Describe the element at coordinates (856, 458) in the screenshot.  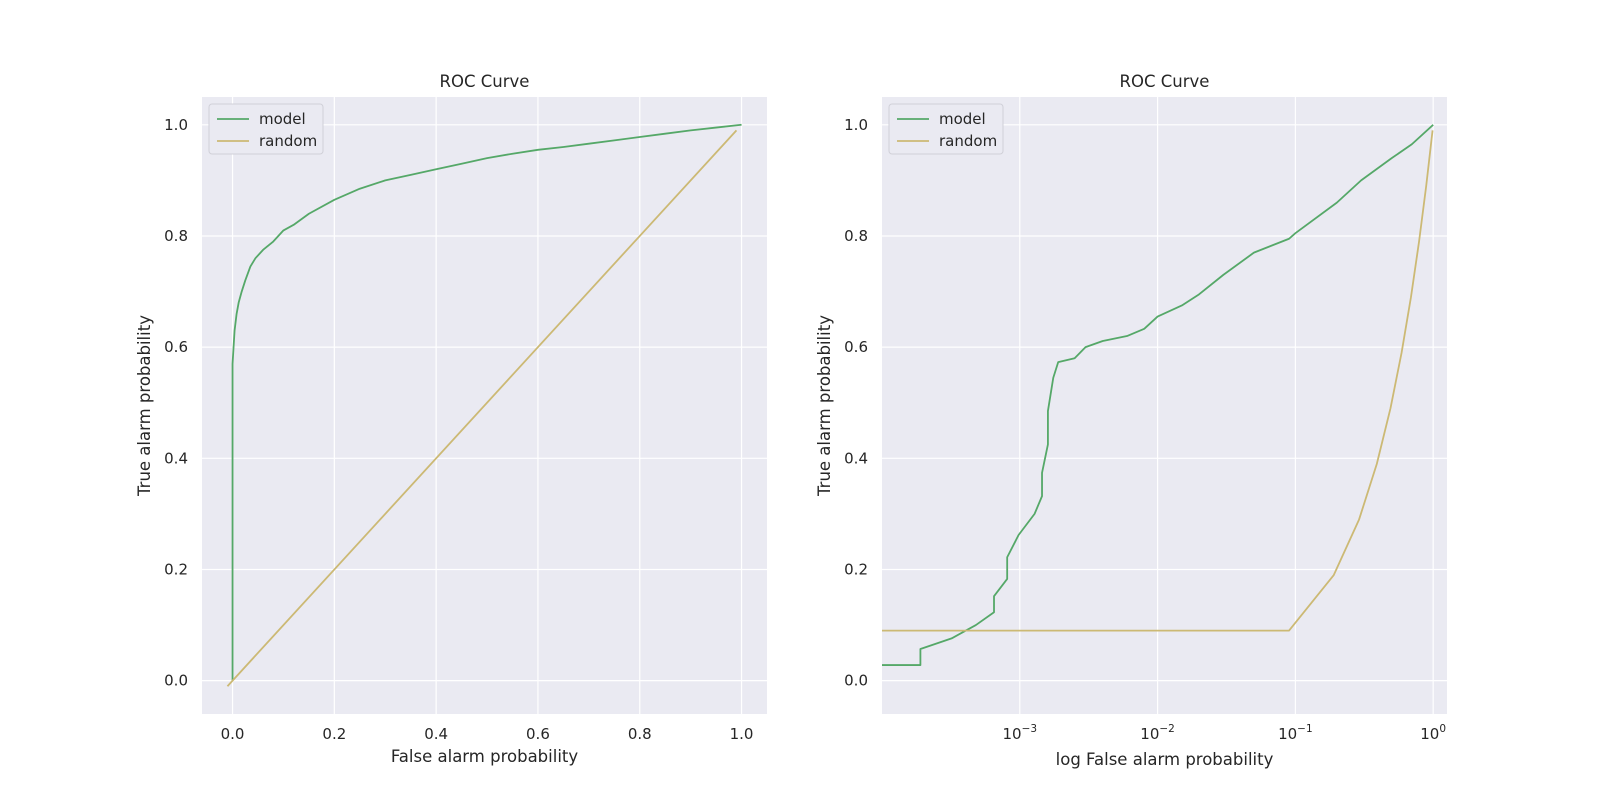
I see `chart-2-y-tick-label: 0.4` at that location.